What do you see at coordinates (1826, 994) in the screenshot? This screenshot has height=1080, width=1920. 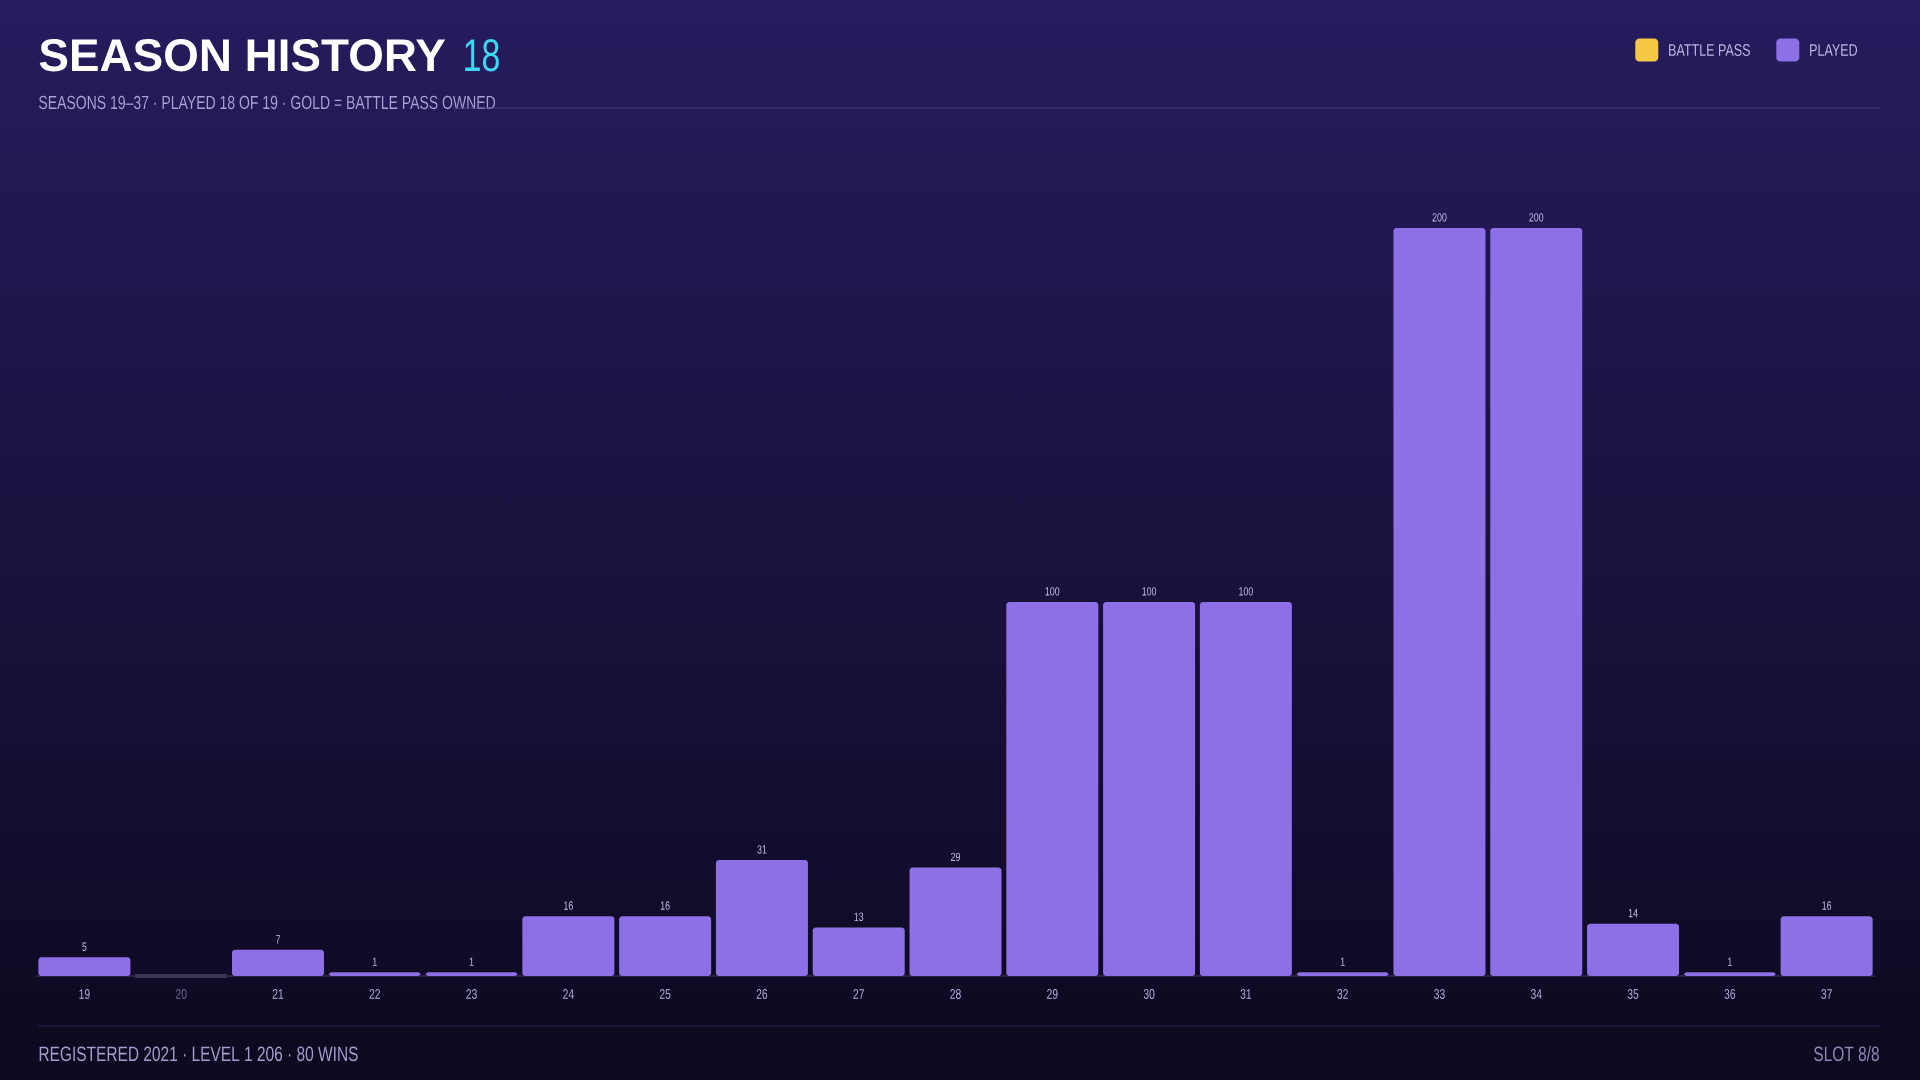 I see `x-tick-label: 37` at bounding box center [1826, 994].